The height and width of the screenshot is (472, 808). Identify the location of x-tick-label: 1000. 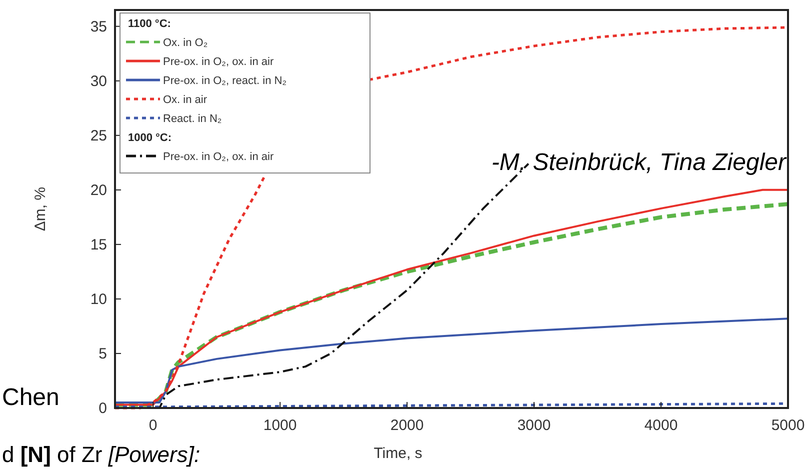
(280, 425).